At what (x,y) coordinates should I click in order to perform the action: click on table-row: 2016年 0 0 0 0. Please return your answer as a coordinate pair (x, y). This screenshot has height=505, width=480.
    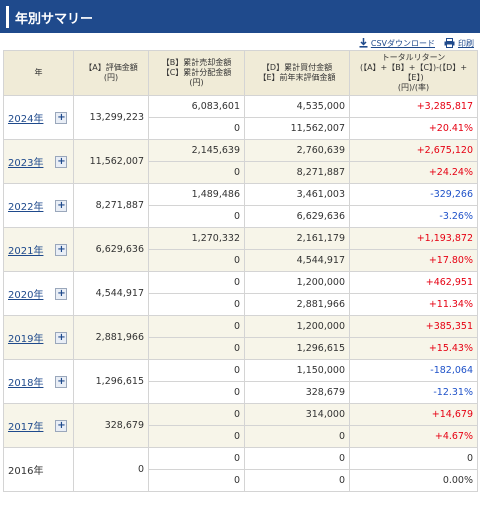
    Looking at the image, I should click on (240, 469).